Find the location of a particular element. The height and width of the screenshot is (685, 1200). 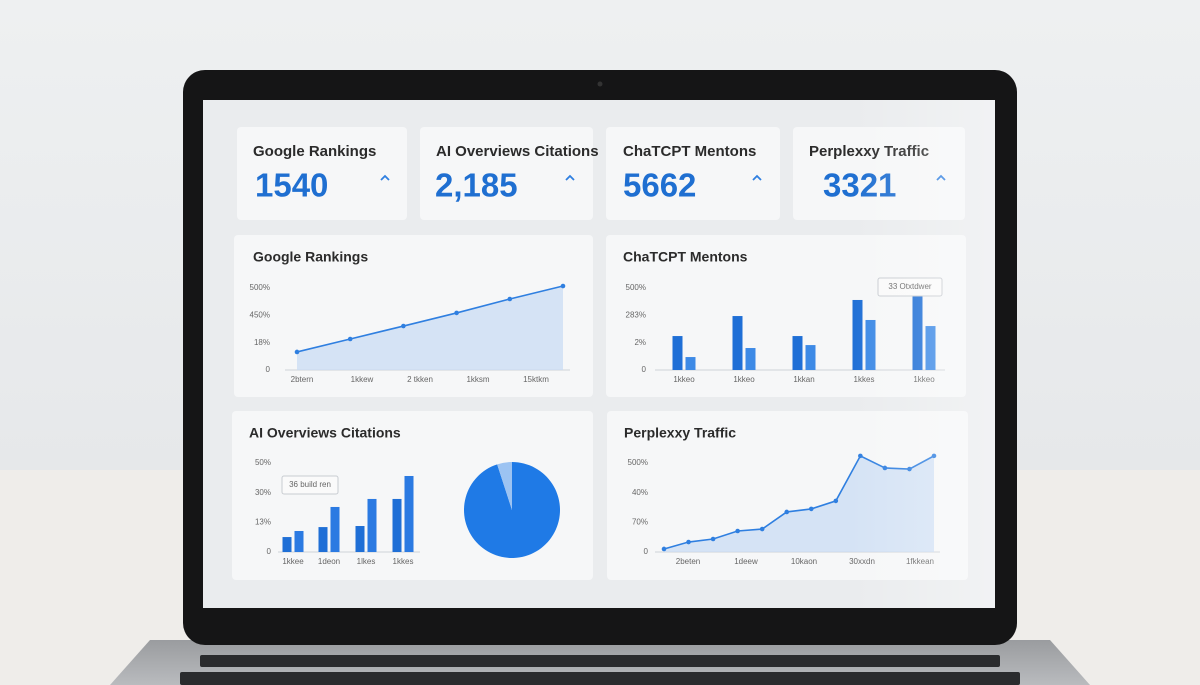

kpi-value: 1540 is located at coordinates (291, 185).